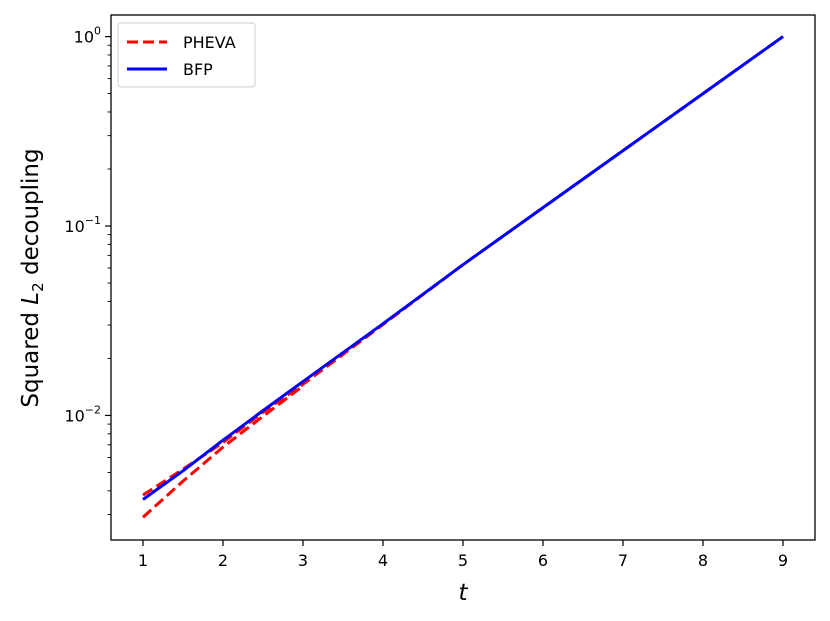 The image size is (830, 621). What do you see at coordinates (143, 560) in the screenshot?
I see `x-tick-label: 1` at bounding box center [143, 560].